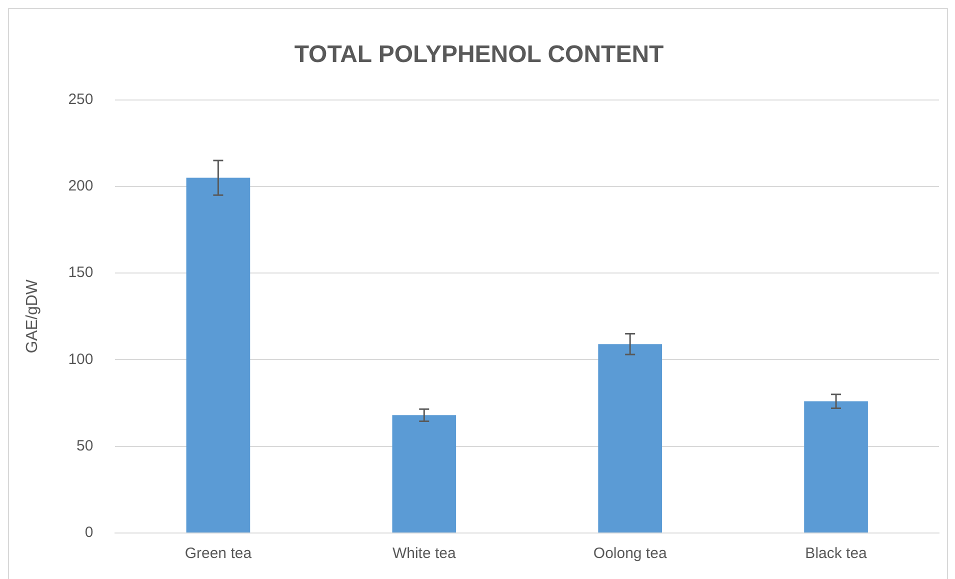  Describe the element at coordinates (836, 553) in the screenshot. I see `x-tick-label: Black tea` at that location.